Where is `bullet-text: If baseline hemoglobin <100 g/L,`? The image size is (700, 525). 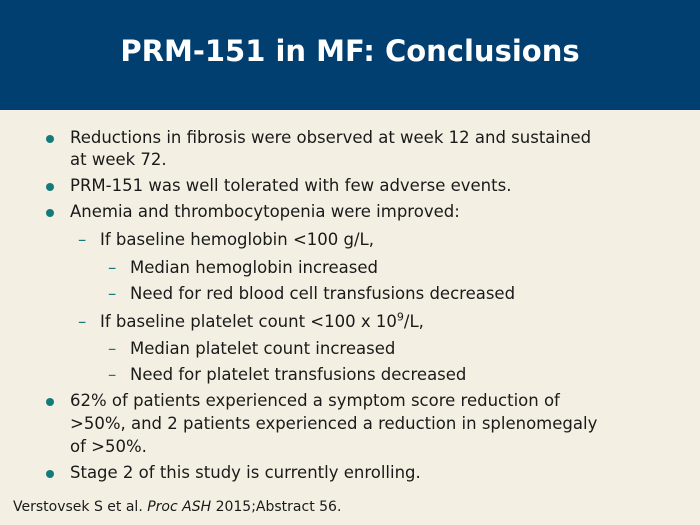 bullet-text: If baseline hemoglobin <100 g/L, is located at coordinates (237, 239).